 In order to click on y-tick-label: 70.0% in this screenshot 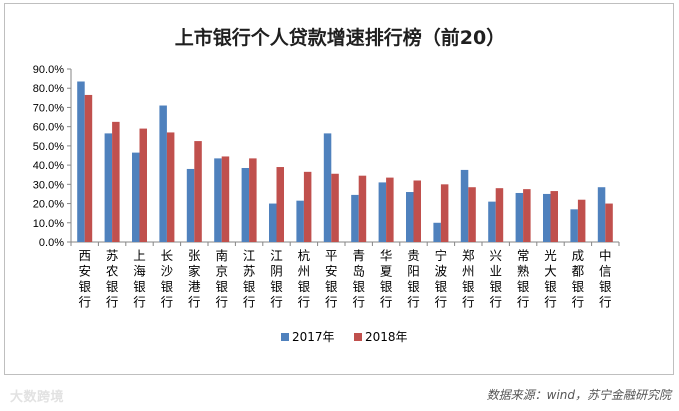, I will do `click(48, 108)`.